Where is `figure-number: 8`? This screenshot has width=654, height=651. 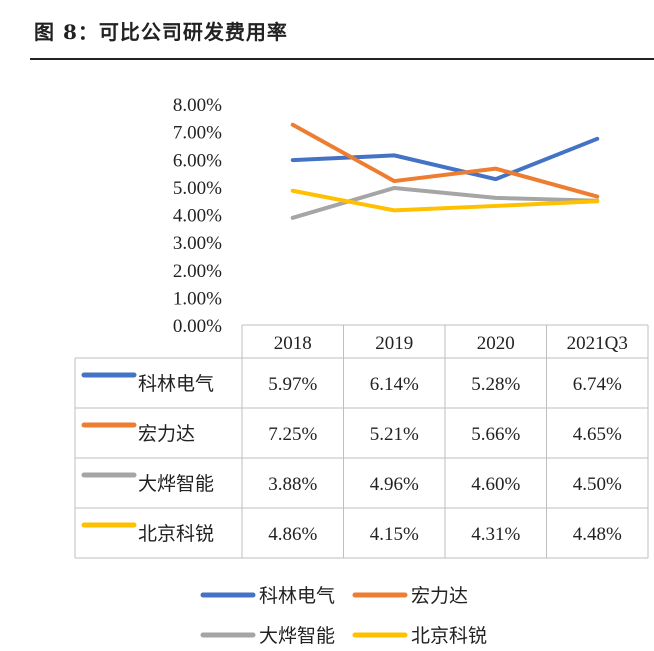 figure-number: 8 is located at coordinates (70, 32).